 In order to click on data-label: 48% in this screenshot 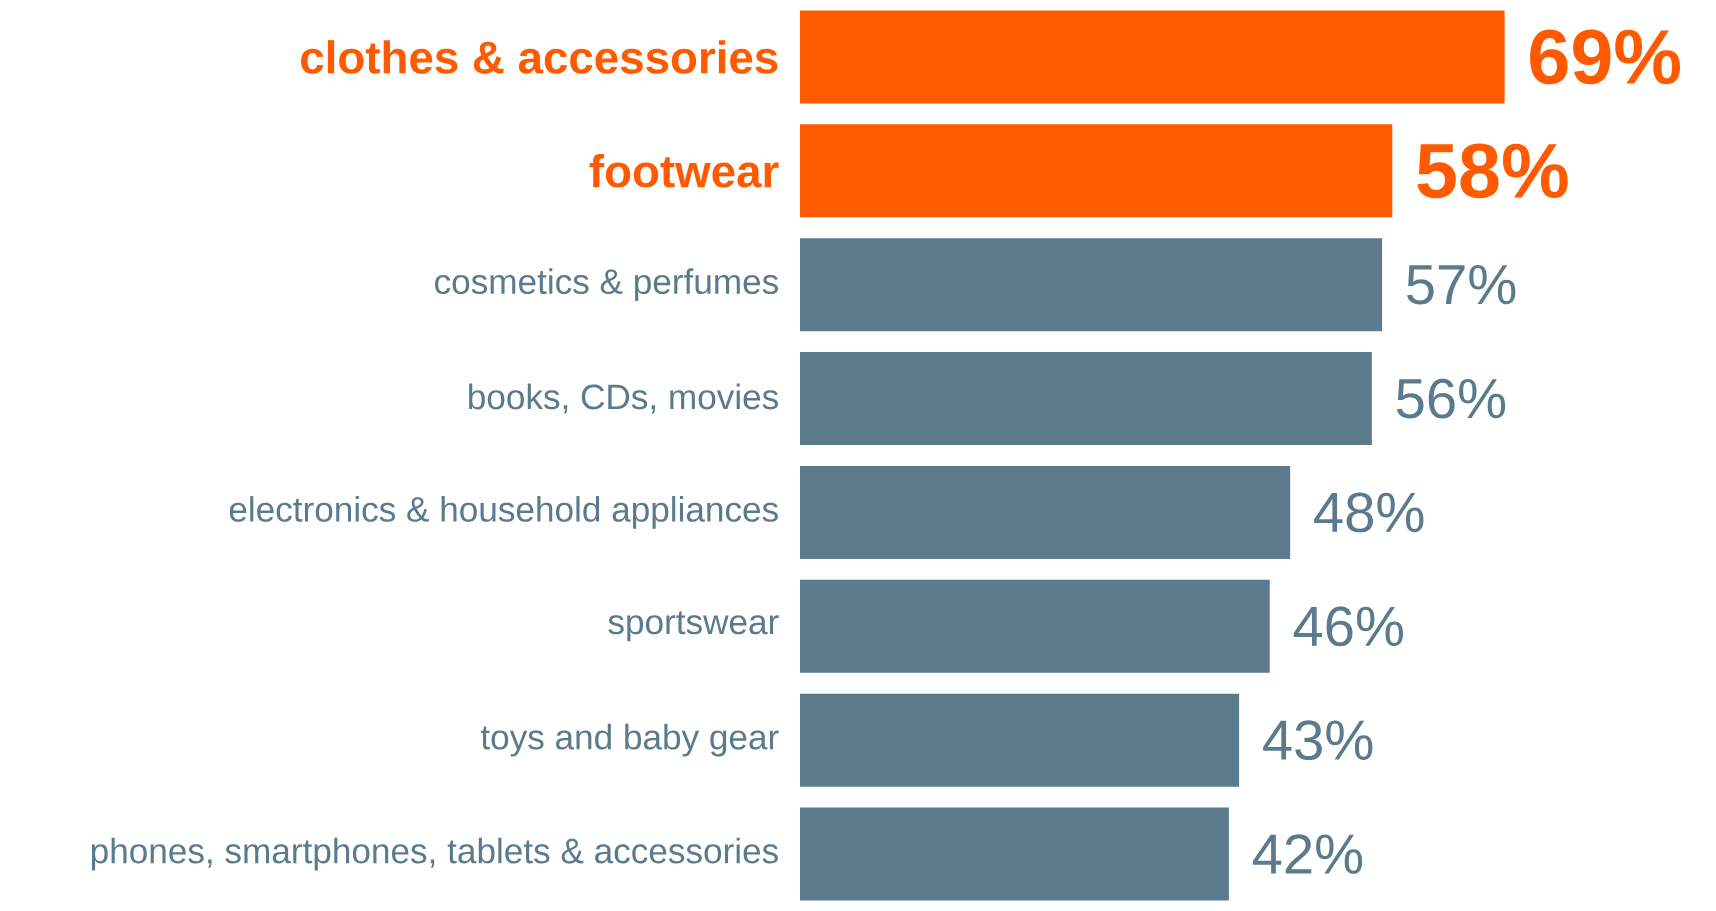, I will do `click(1369, 512)`.